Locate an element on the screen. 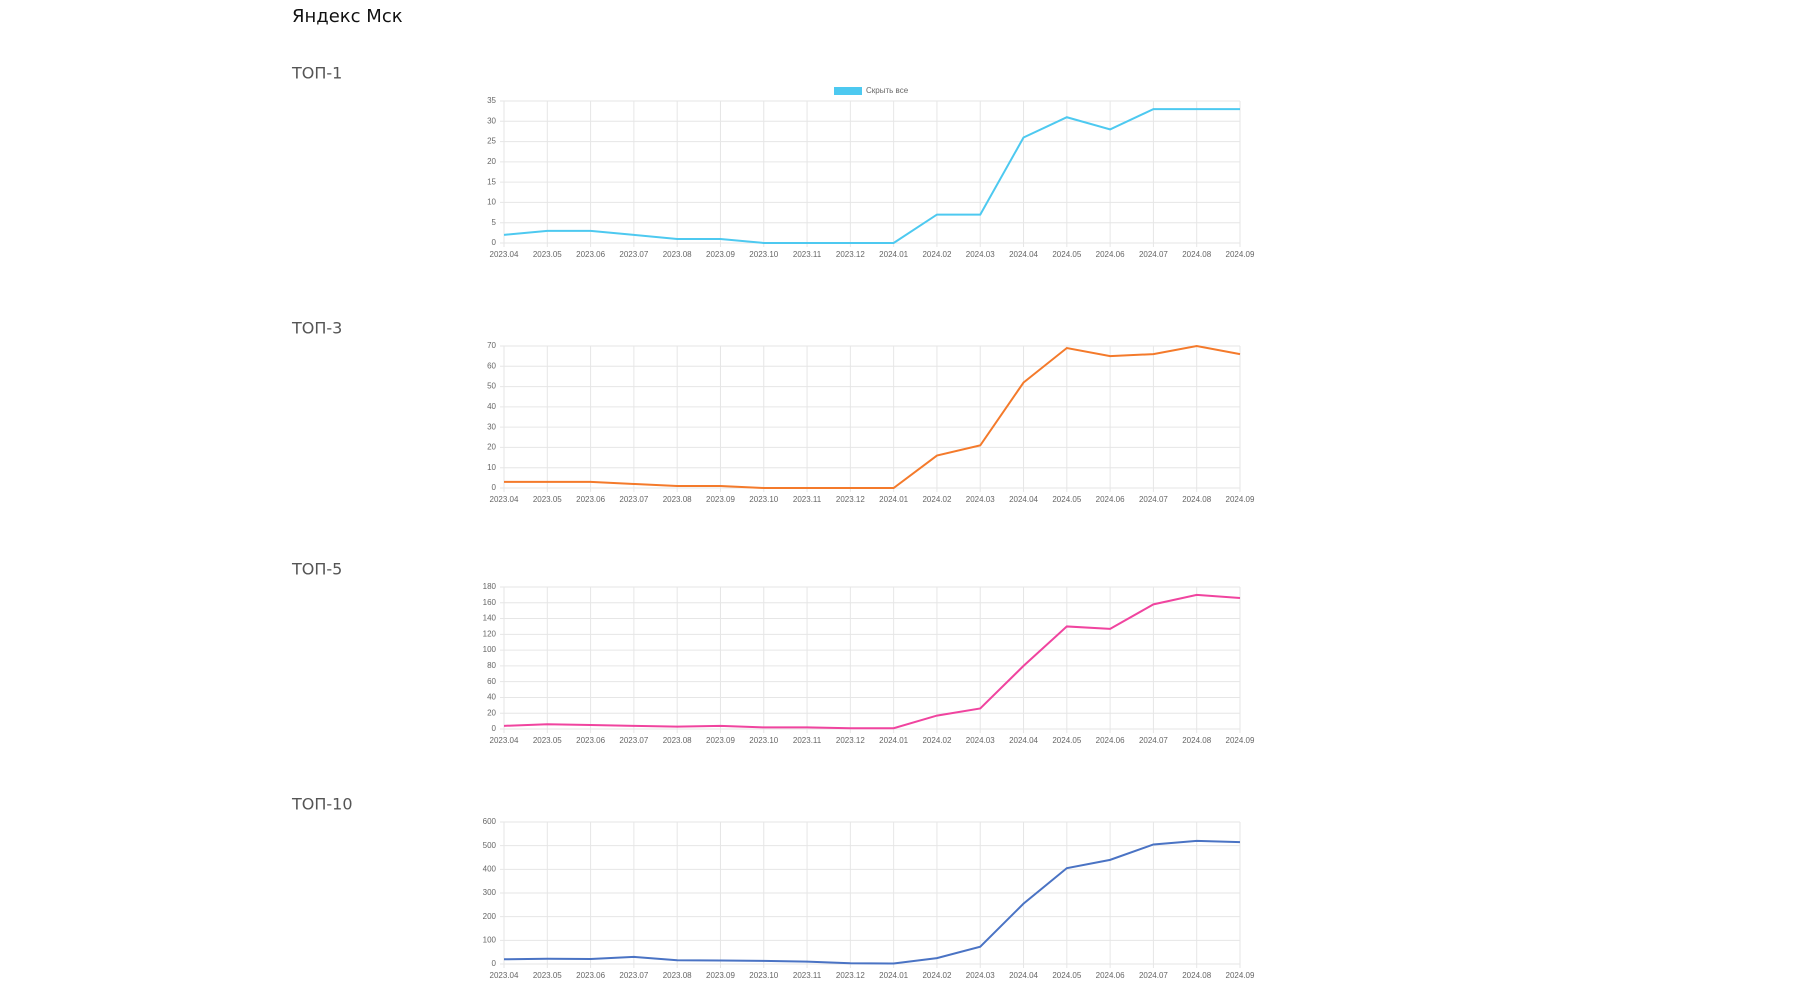  y-tick-label: 35 is located at coordinates (491, 100).